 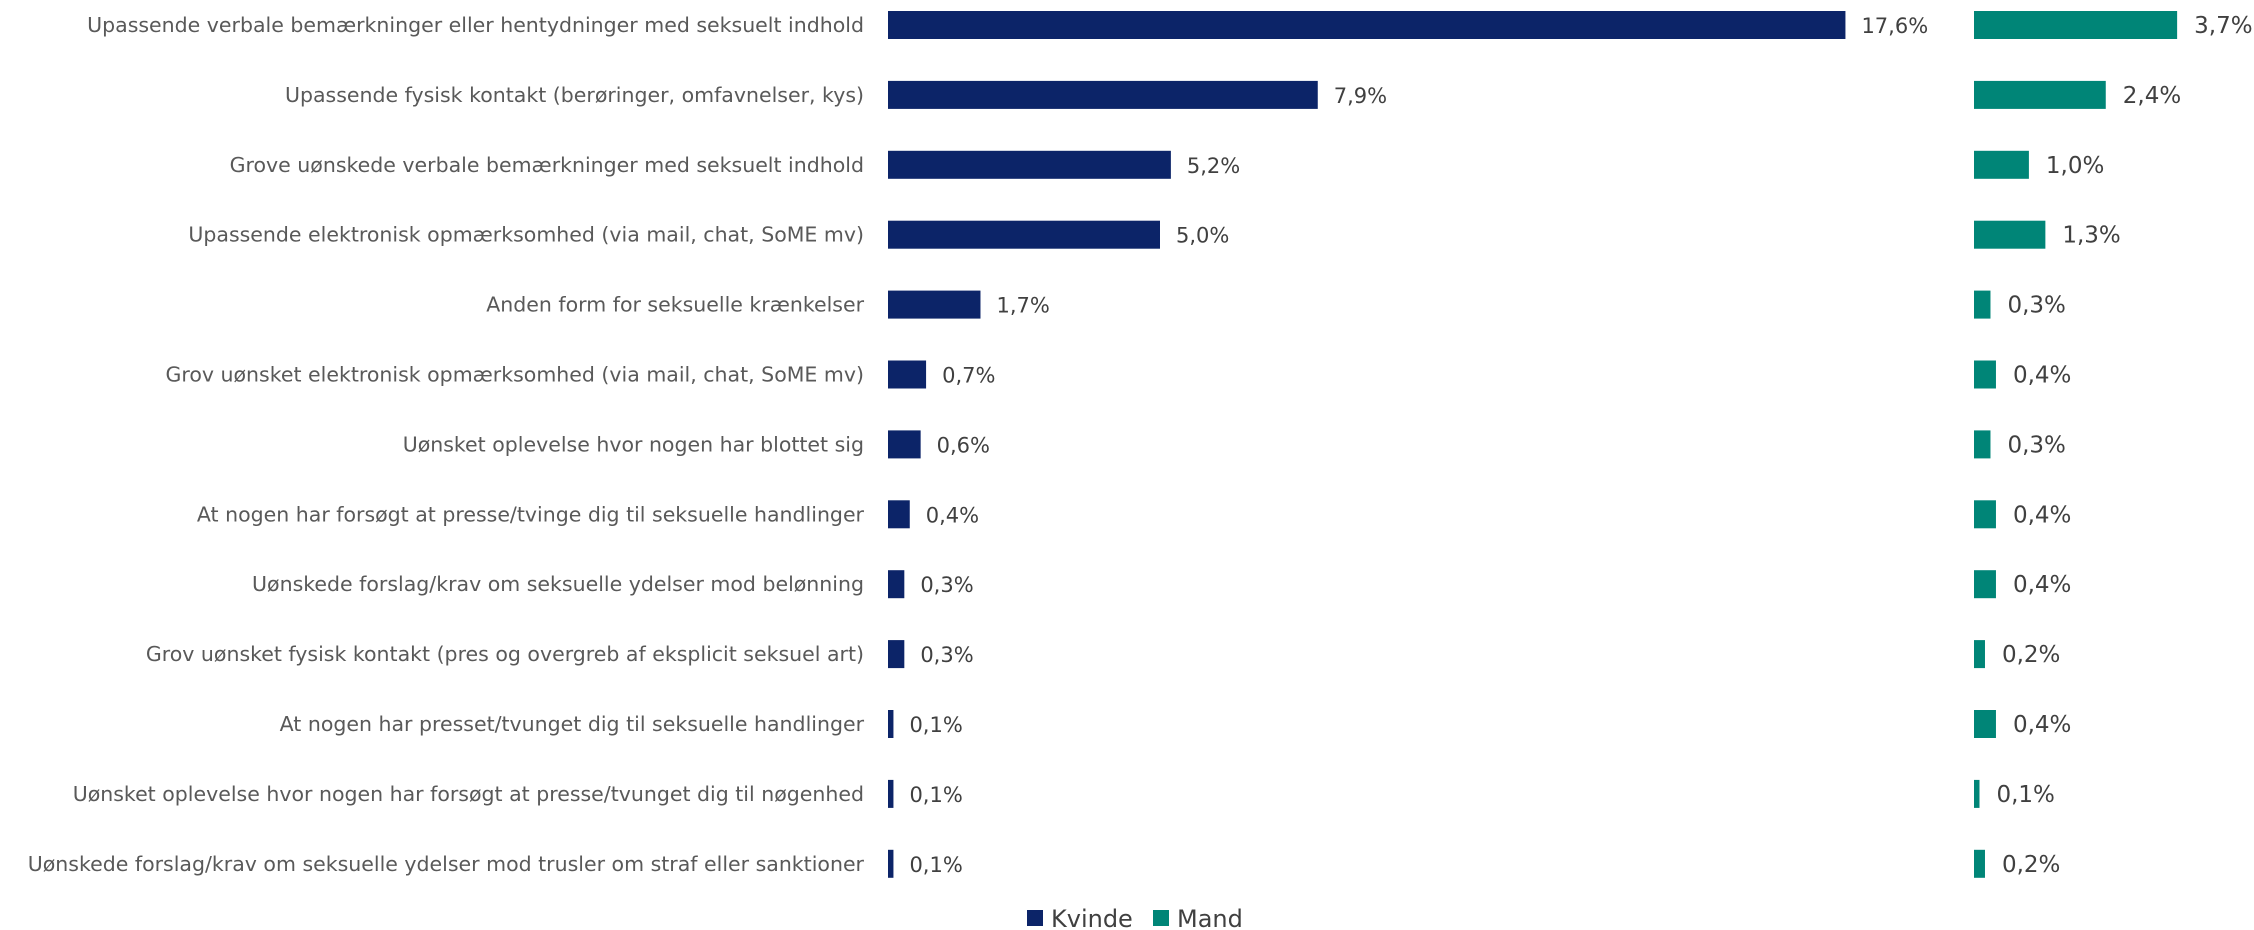 I want to click on data-label-kvinde: 17,6%, so click(x=1894, y=26).